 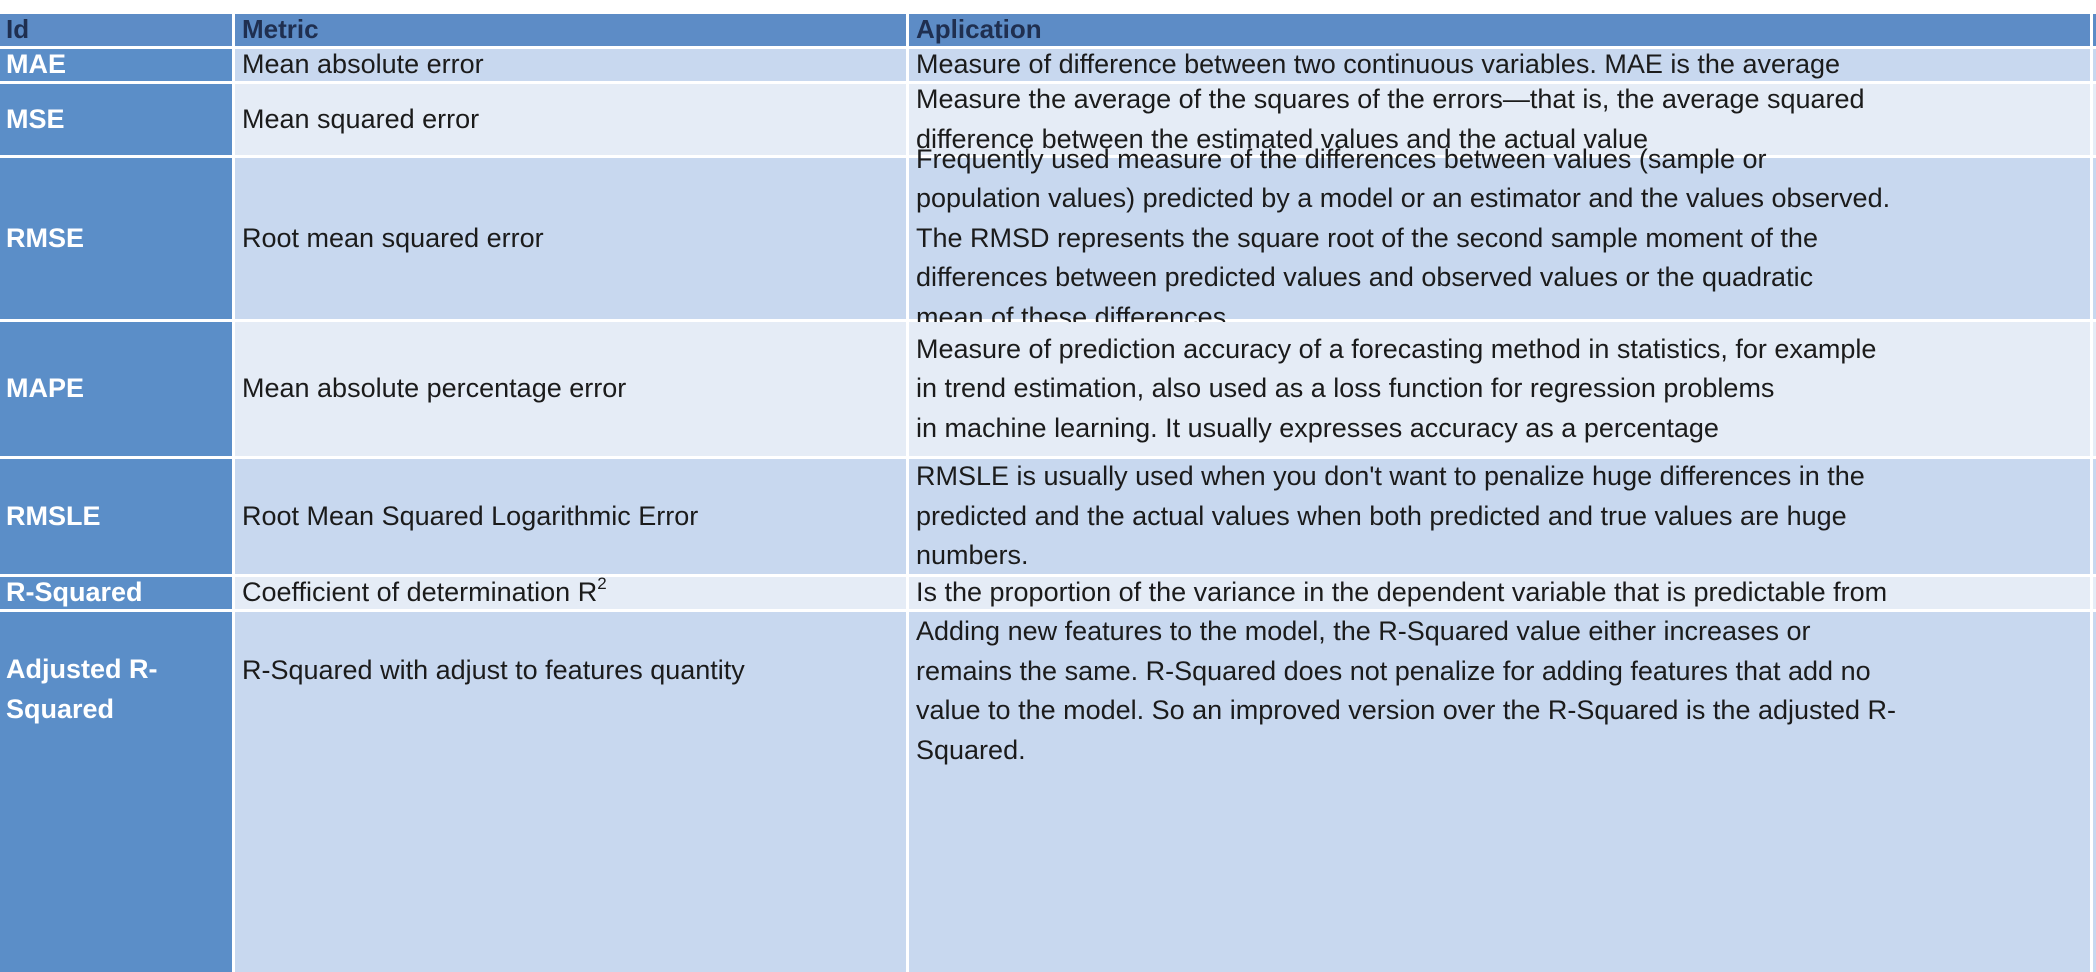 I want to click on row-metric-cell: Mean absolute error, so click(x=570, y=65).